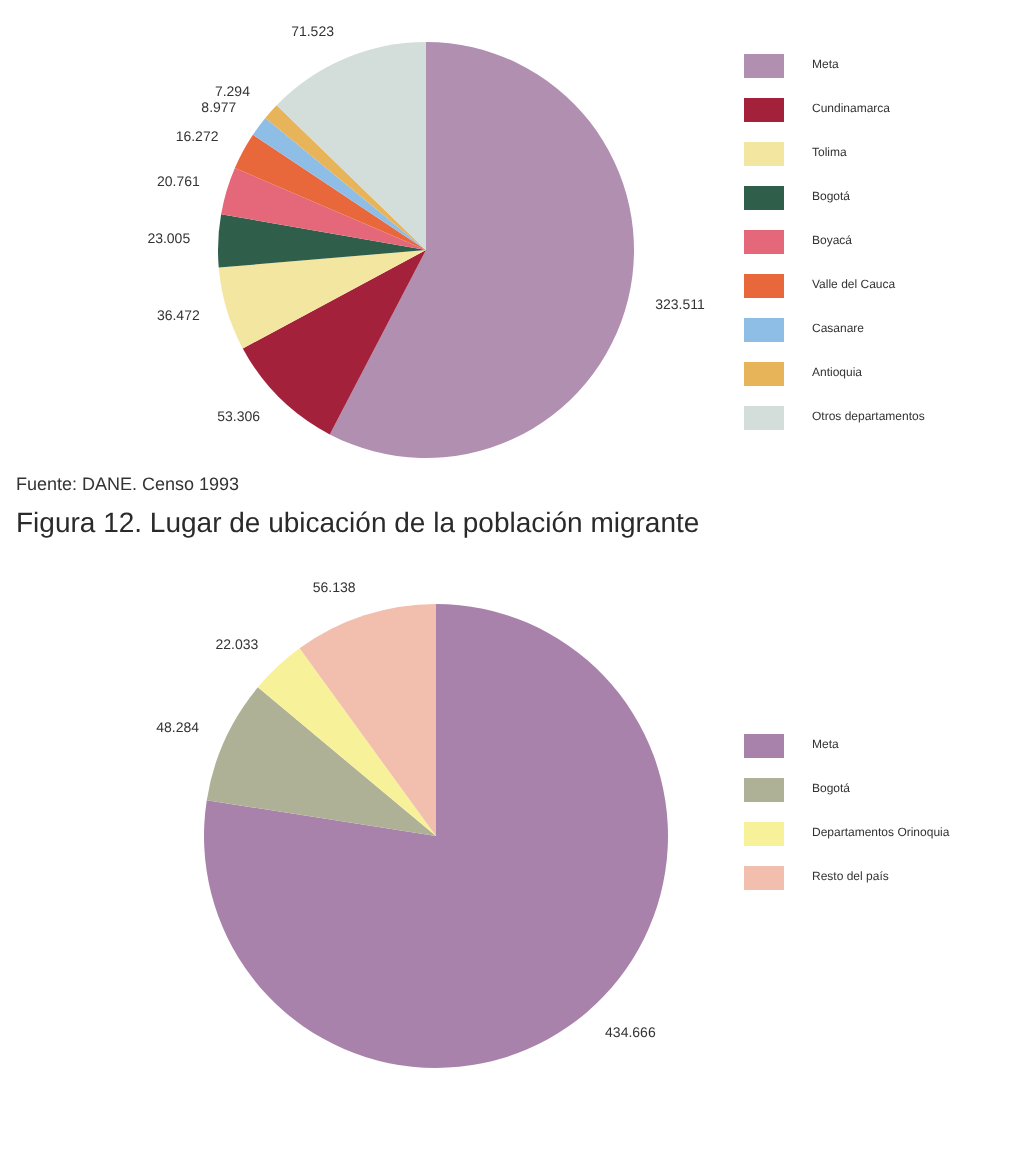  Describe the element at coordinates (359, 522) in the screenshot. I see `chart-title: Figura 12. Lugar de ubicación de la población migrante` at that location.